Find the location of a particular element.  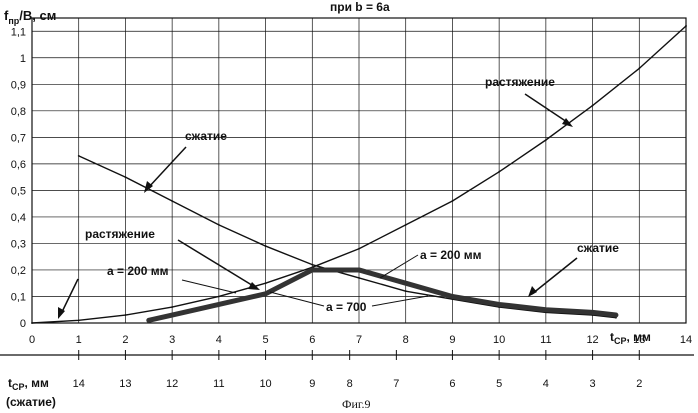

secondary-axis-tick-label: 4 is located at coordinates (546, 384).